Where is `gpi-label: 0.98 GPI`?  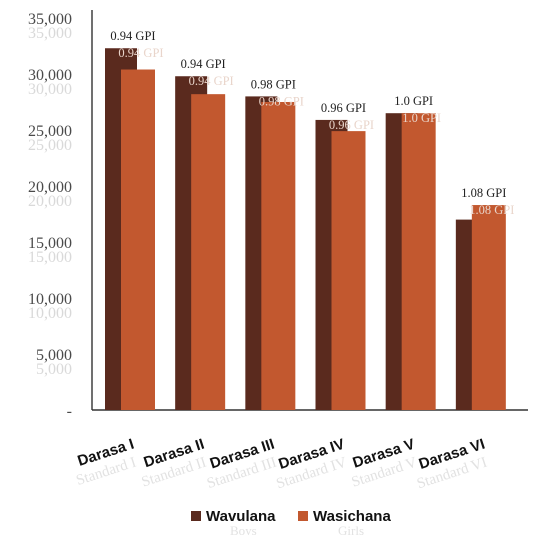 gpi-label: 0.98 GPI is located at coordinates (273, 84).